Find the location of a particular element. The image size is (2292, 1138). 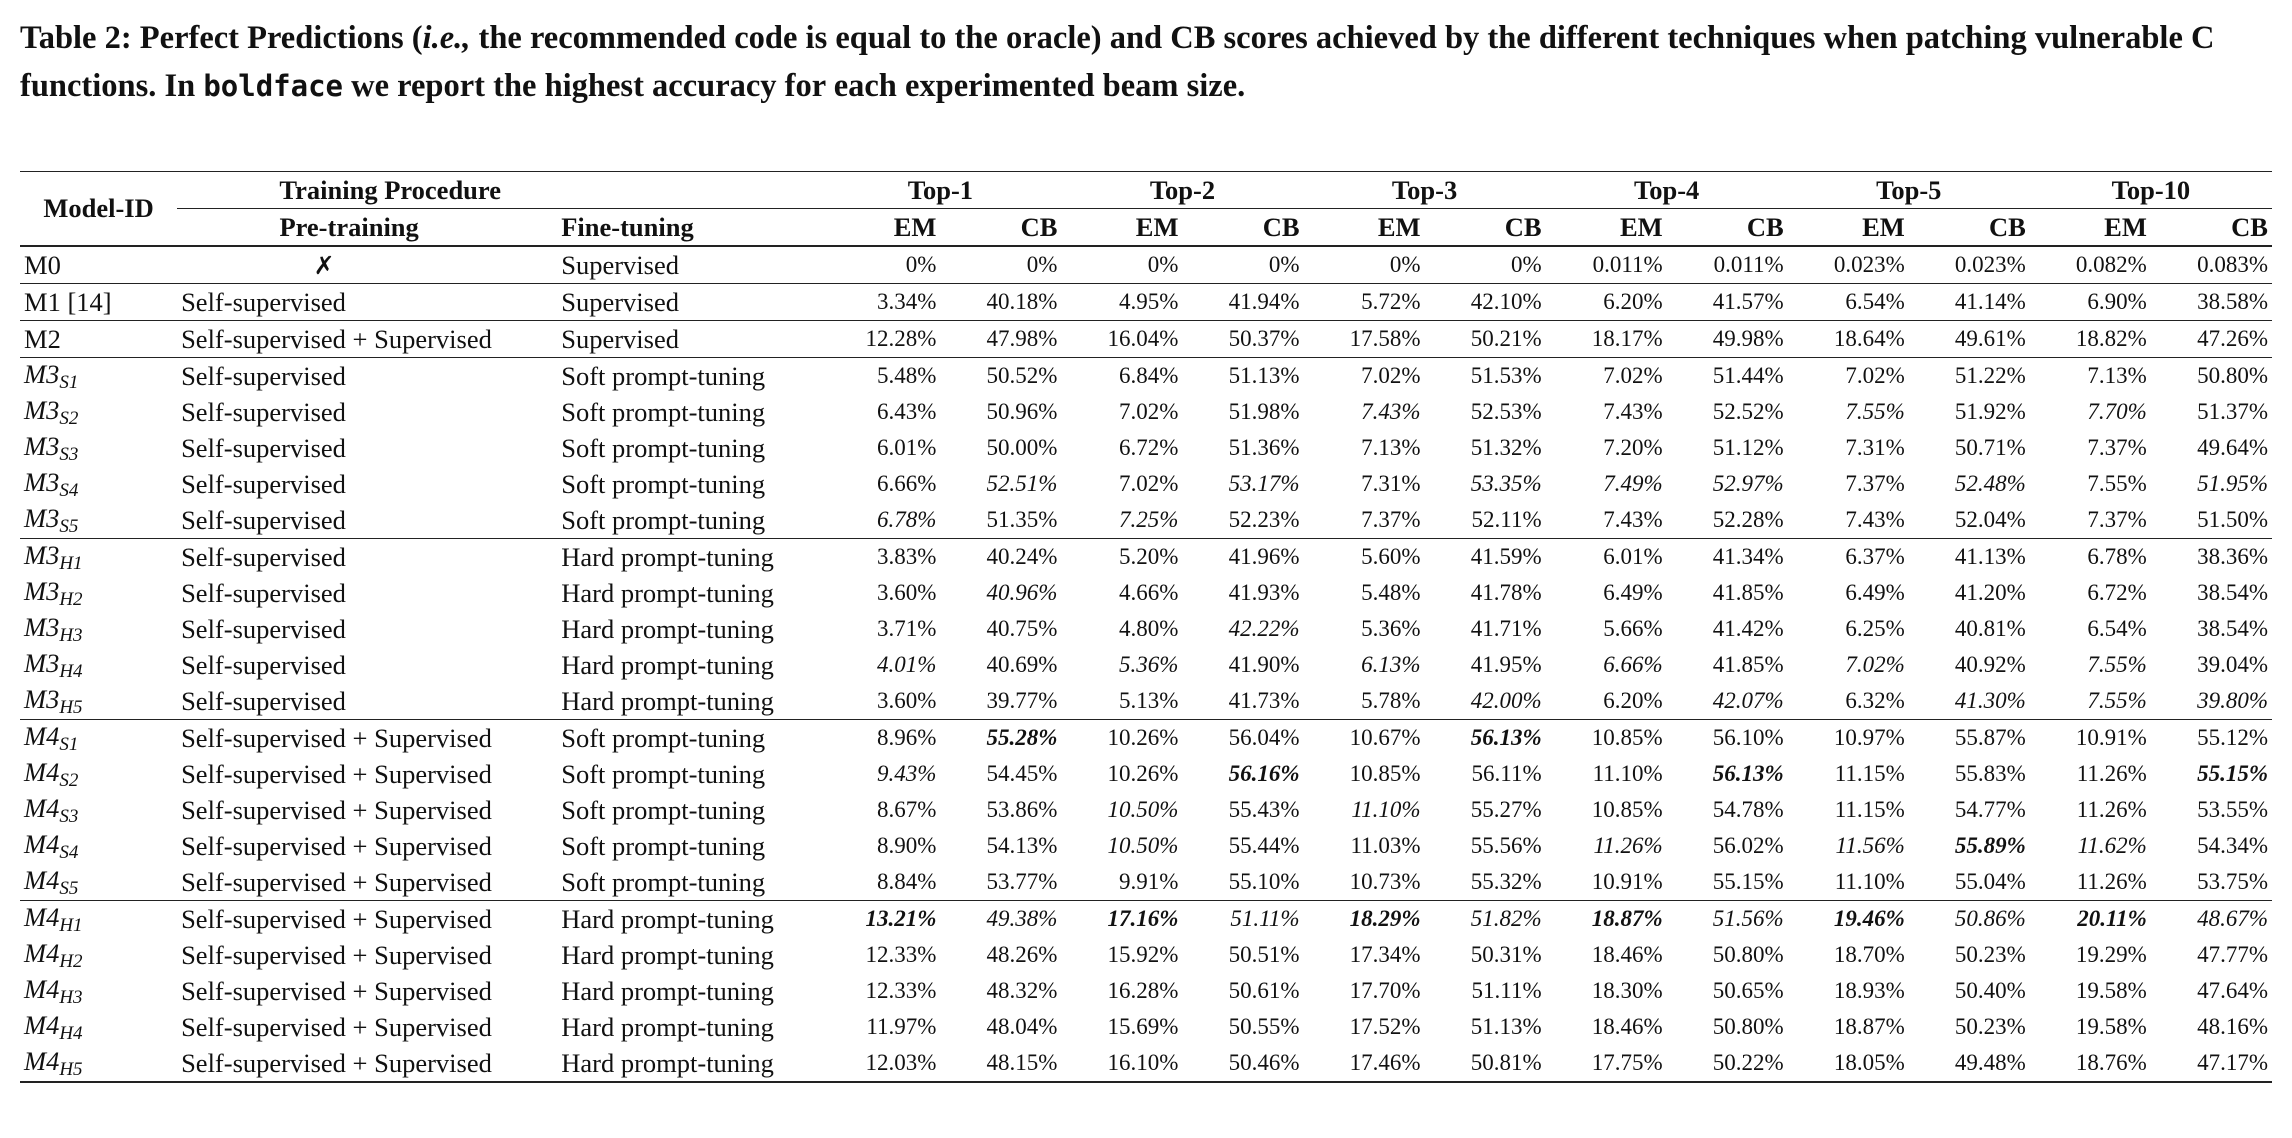

cb-value-cell: 55.15% is located at coordinates (2232, 773).